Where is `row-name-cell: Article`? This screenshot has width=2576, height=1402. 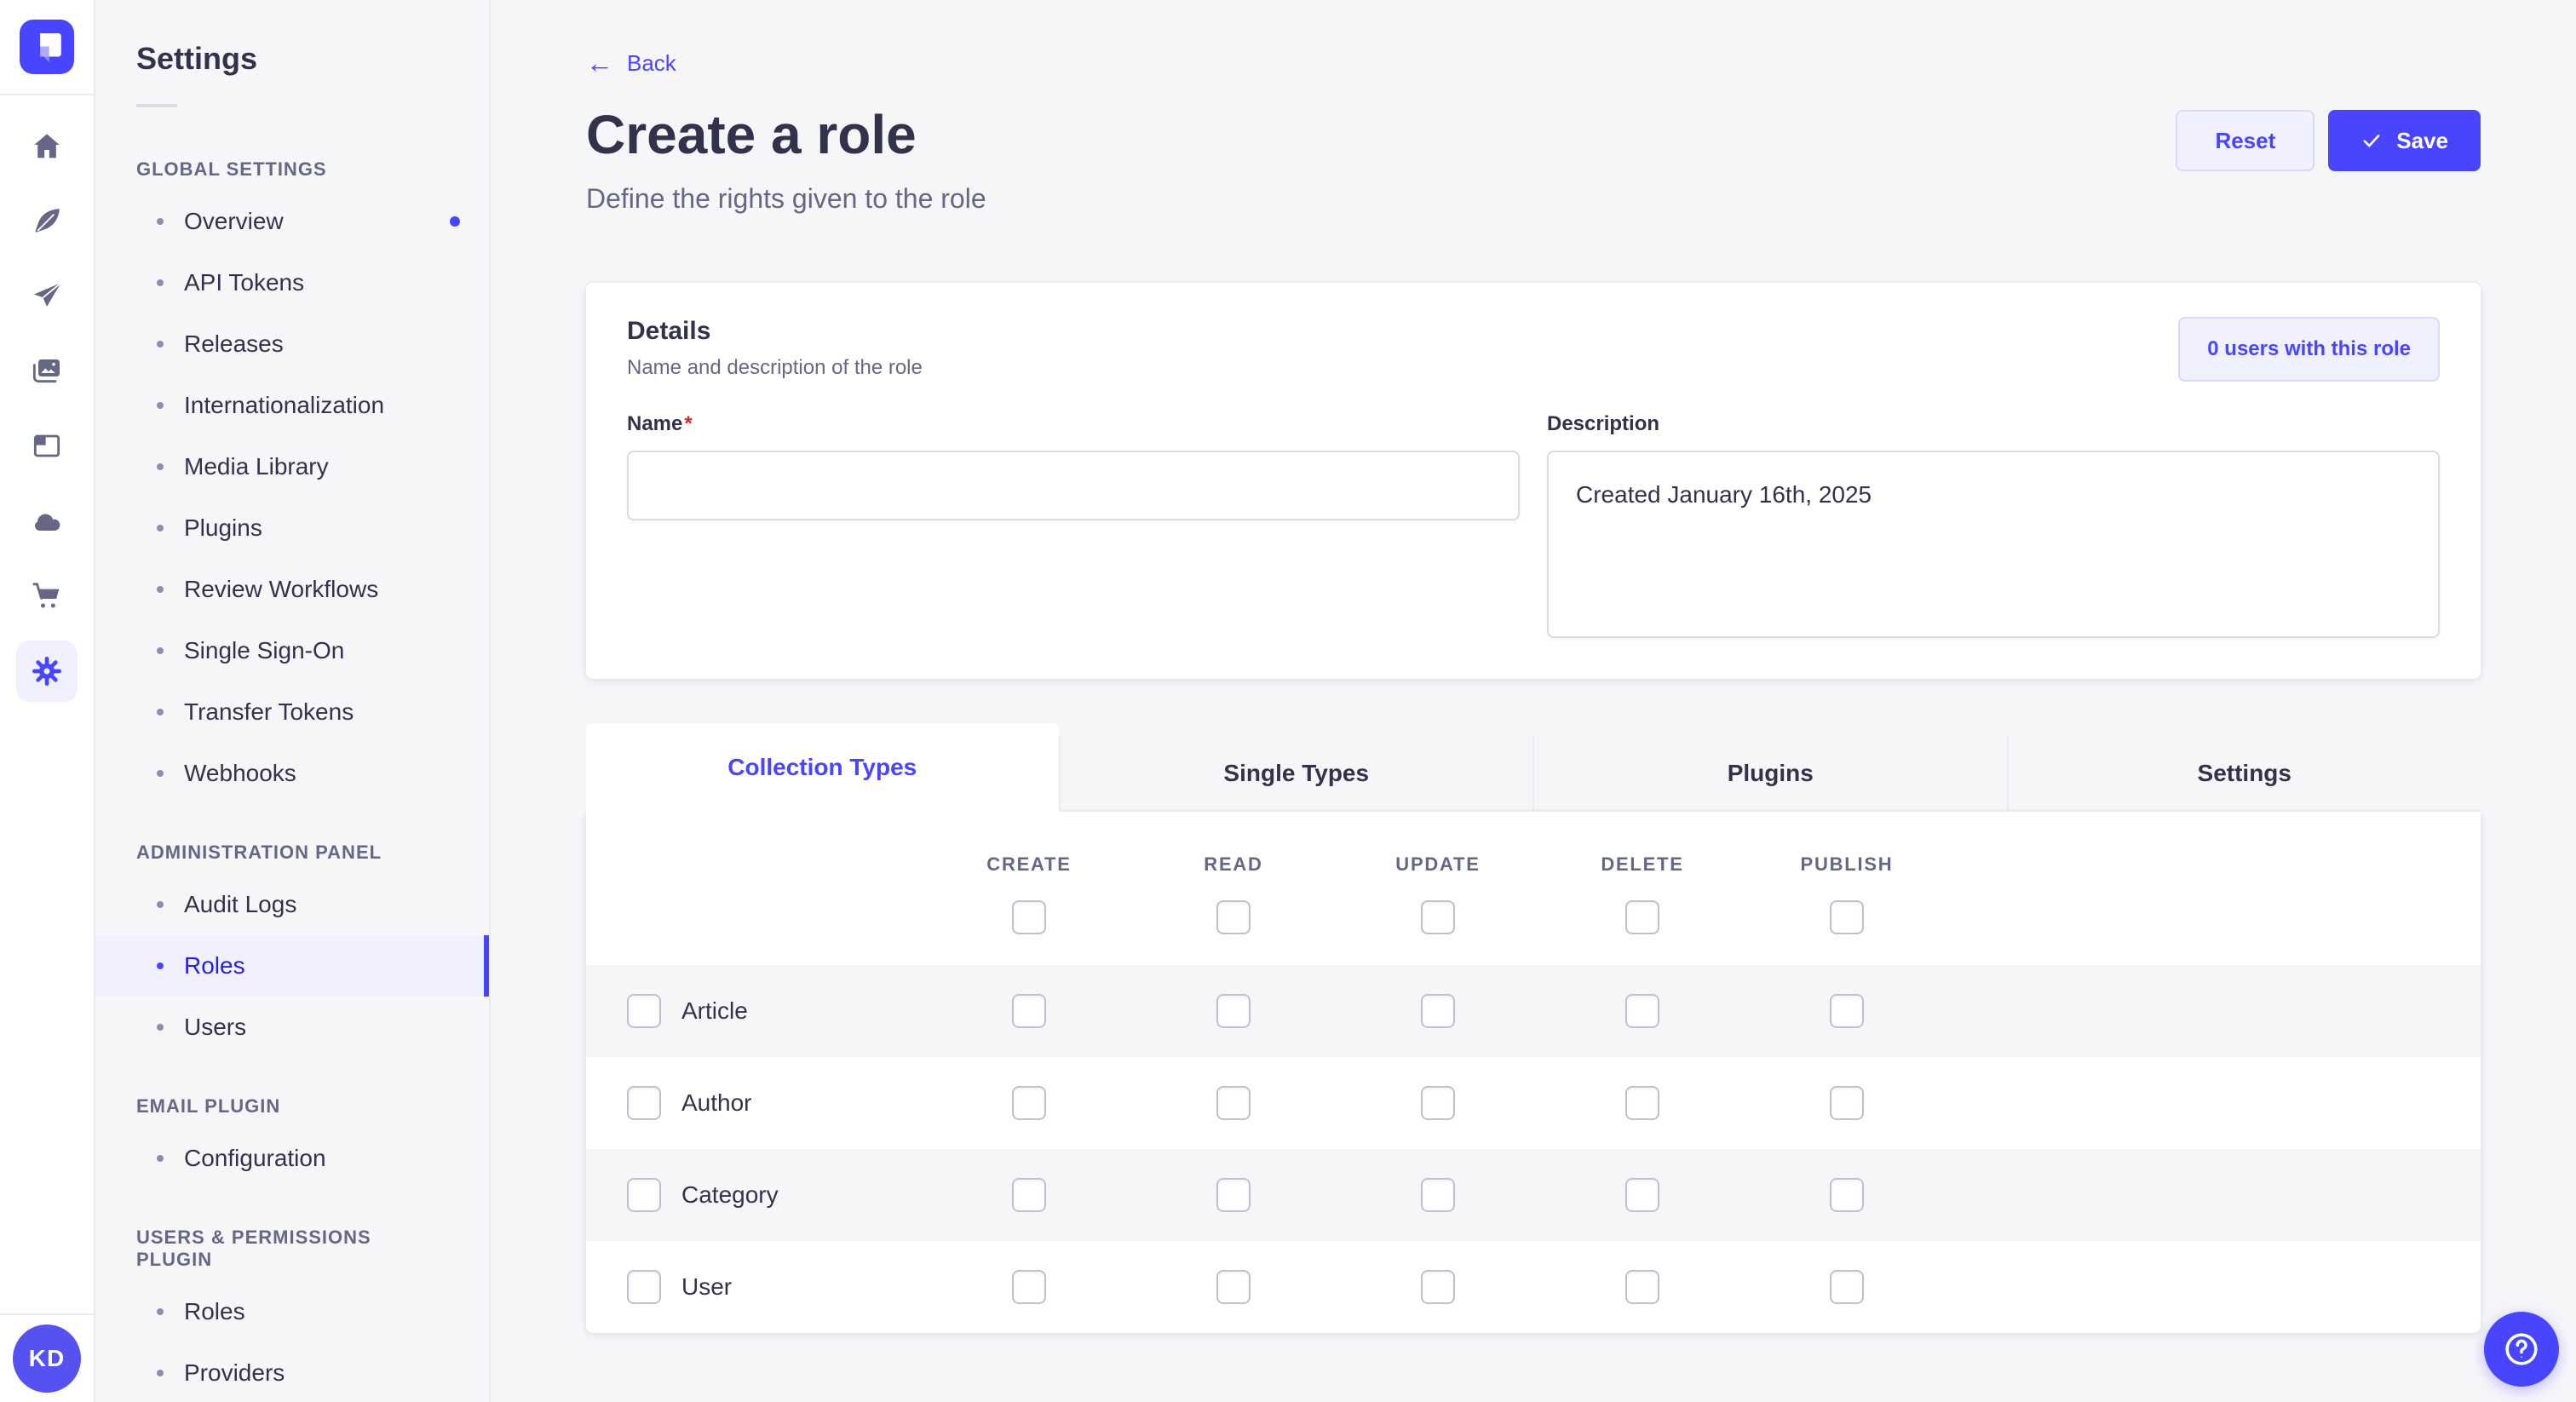 row-name-cell: Article is located at coordinates (756, 1011).